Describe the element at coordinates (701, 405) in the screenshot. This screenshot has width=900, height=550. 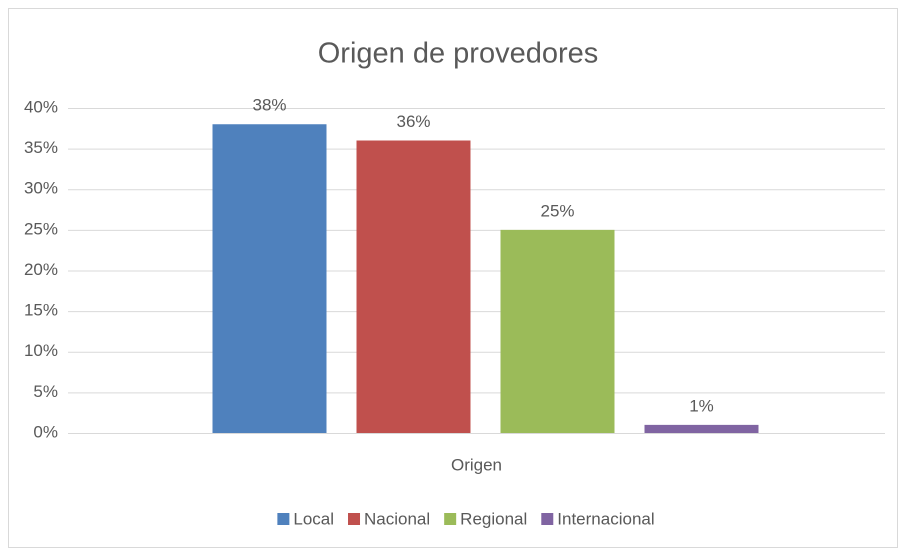
I see `data-label: 1%` at that location.